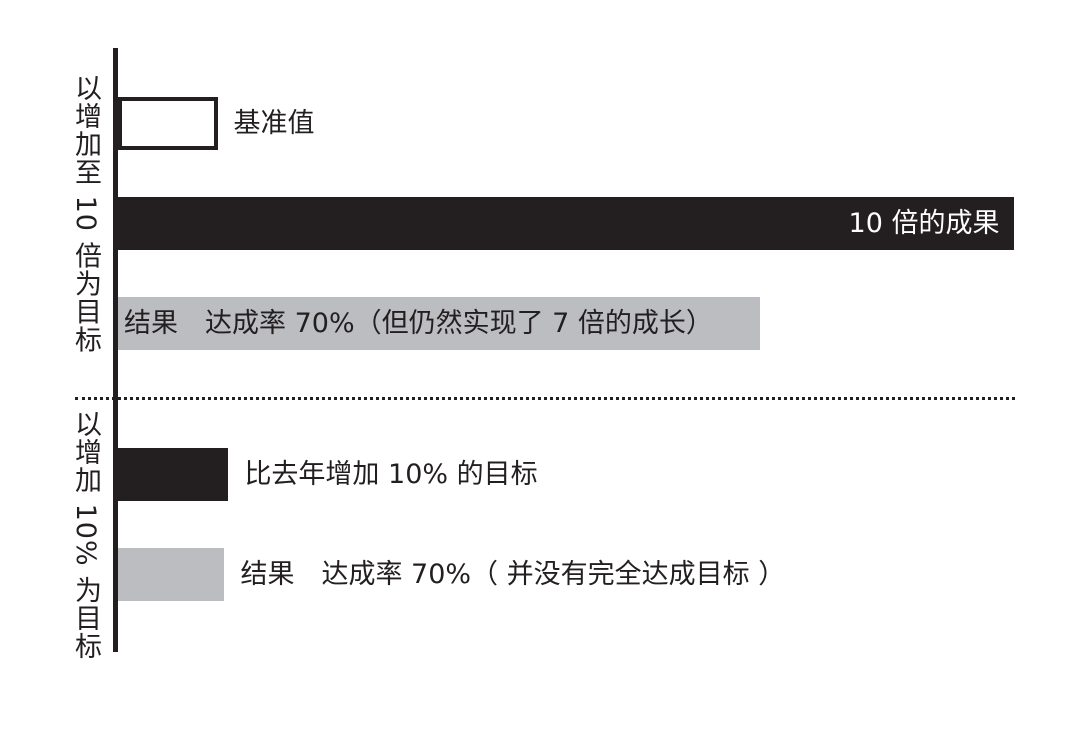 The width and height of the screenshot is (1080, 737). Describe the element at coordinates (85, 214) in the screenshot. I see `group-label-10x: 以增加至 10 倍为目标` at that location.